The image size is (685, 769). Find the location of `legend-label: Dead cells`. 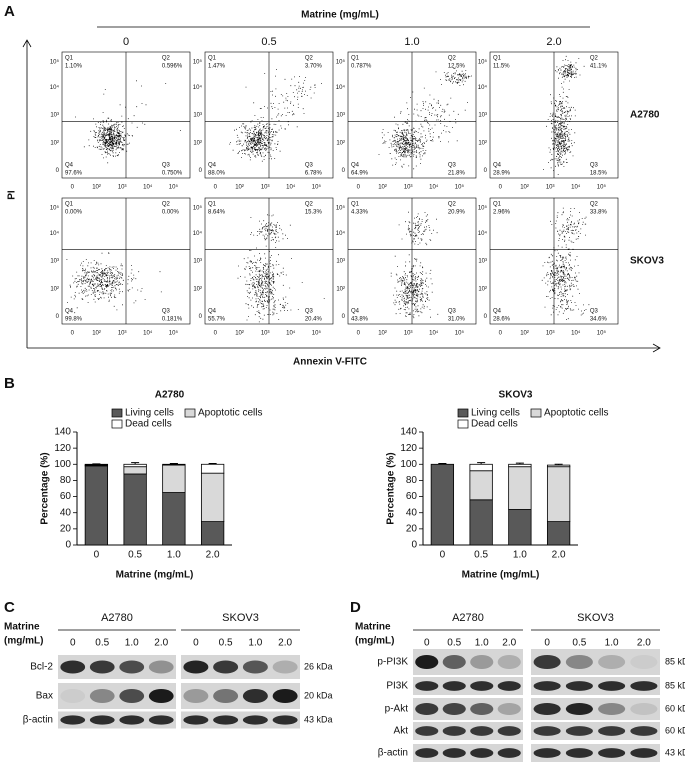

legend-label: Dead cells is located at coordinates (494, 424).